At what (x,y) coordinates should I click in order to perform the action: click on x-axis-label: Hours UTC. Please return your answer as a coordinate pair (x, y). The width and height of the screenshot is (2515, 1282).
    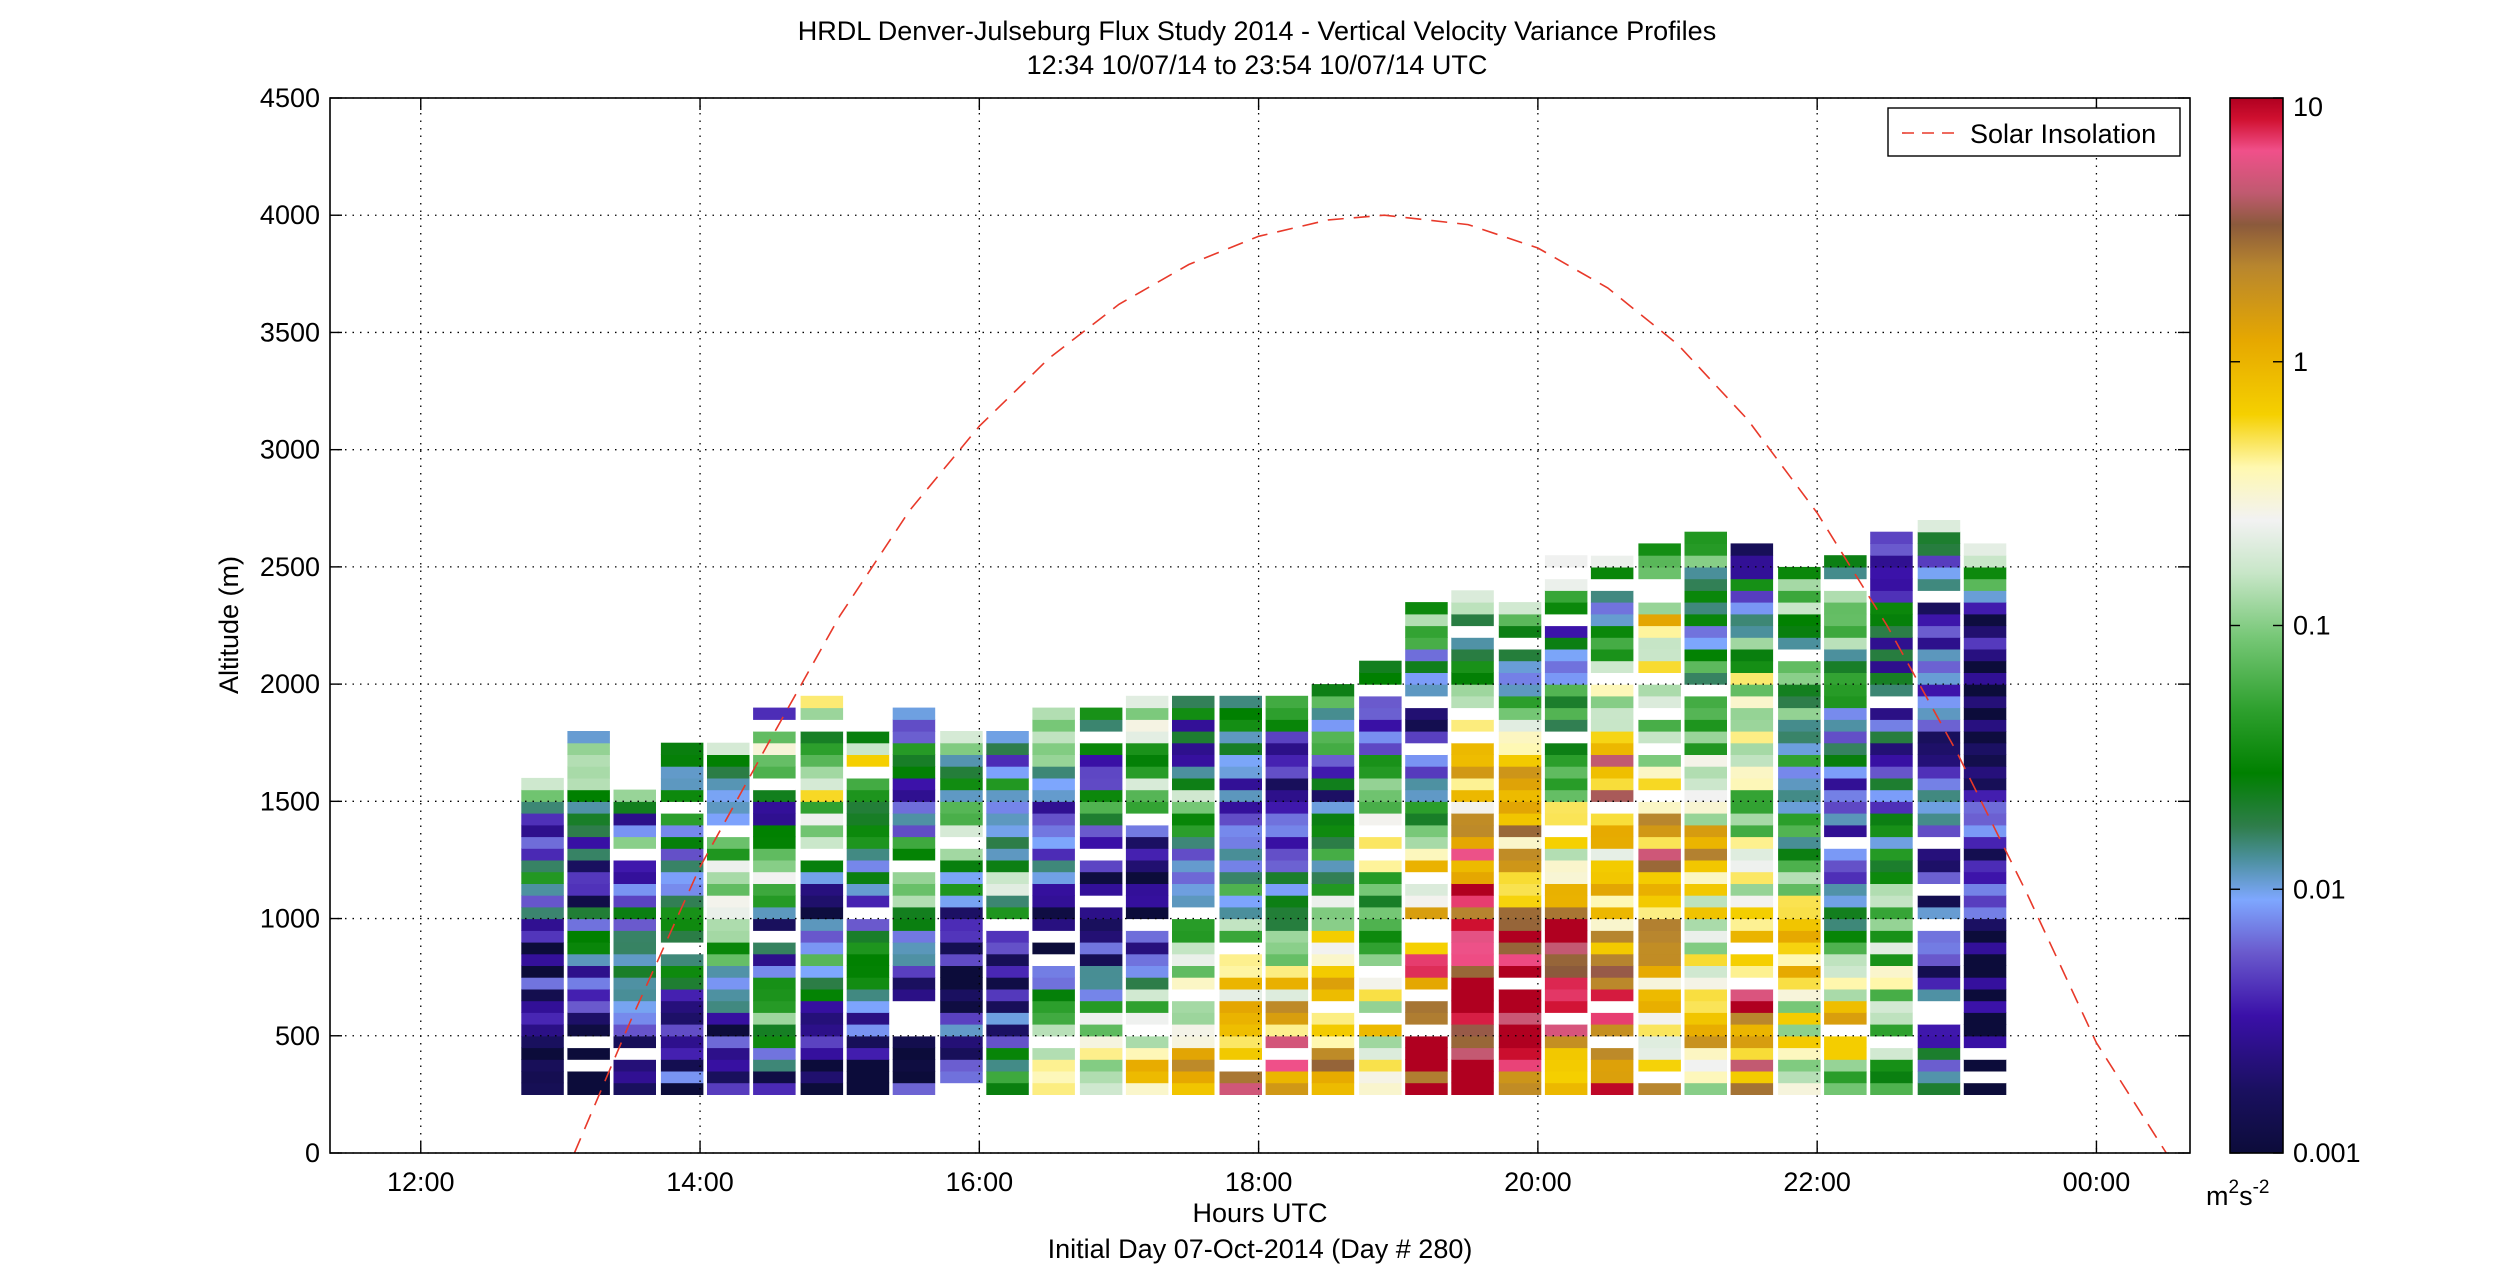
    Looking at the image, I should click on (1259, 1213).